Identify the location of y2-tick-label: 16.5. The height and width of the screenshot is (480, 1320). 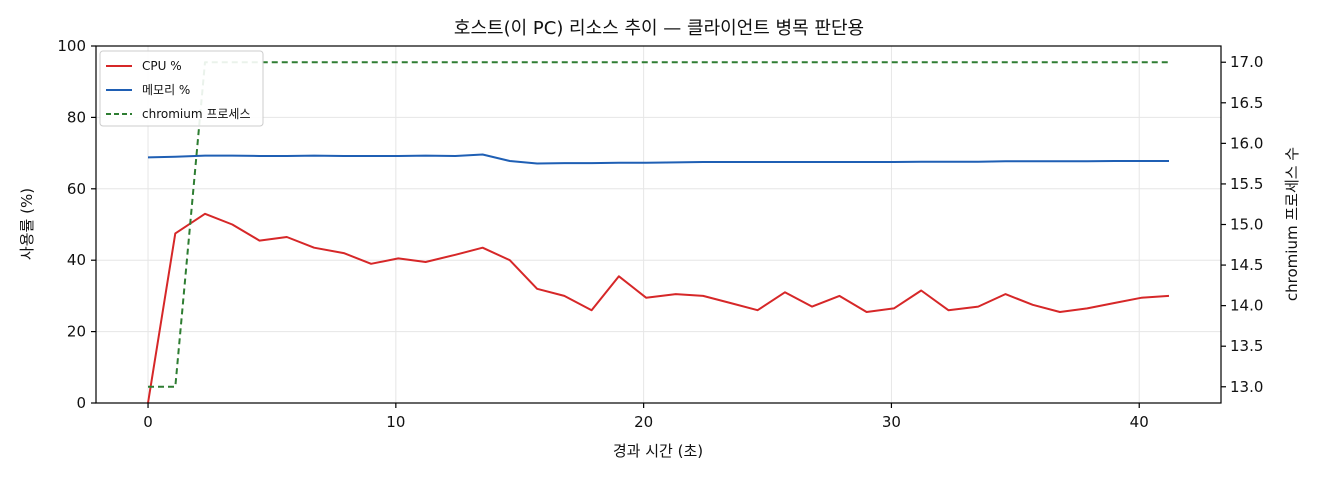
(1246, 103).